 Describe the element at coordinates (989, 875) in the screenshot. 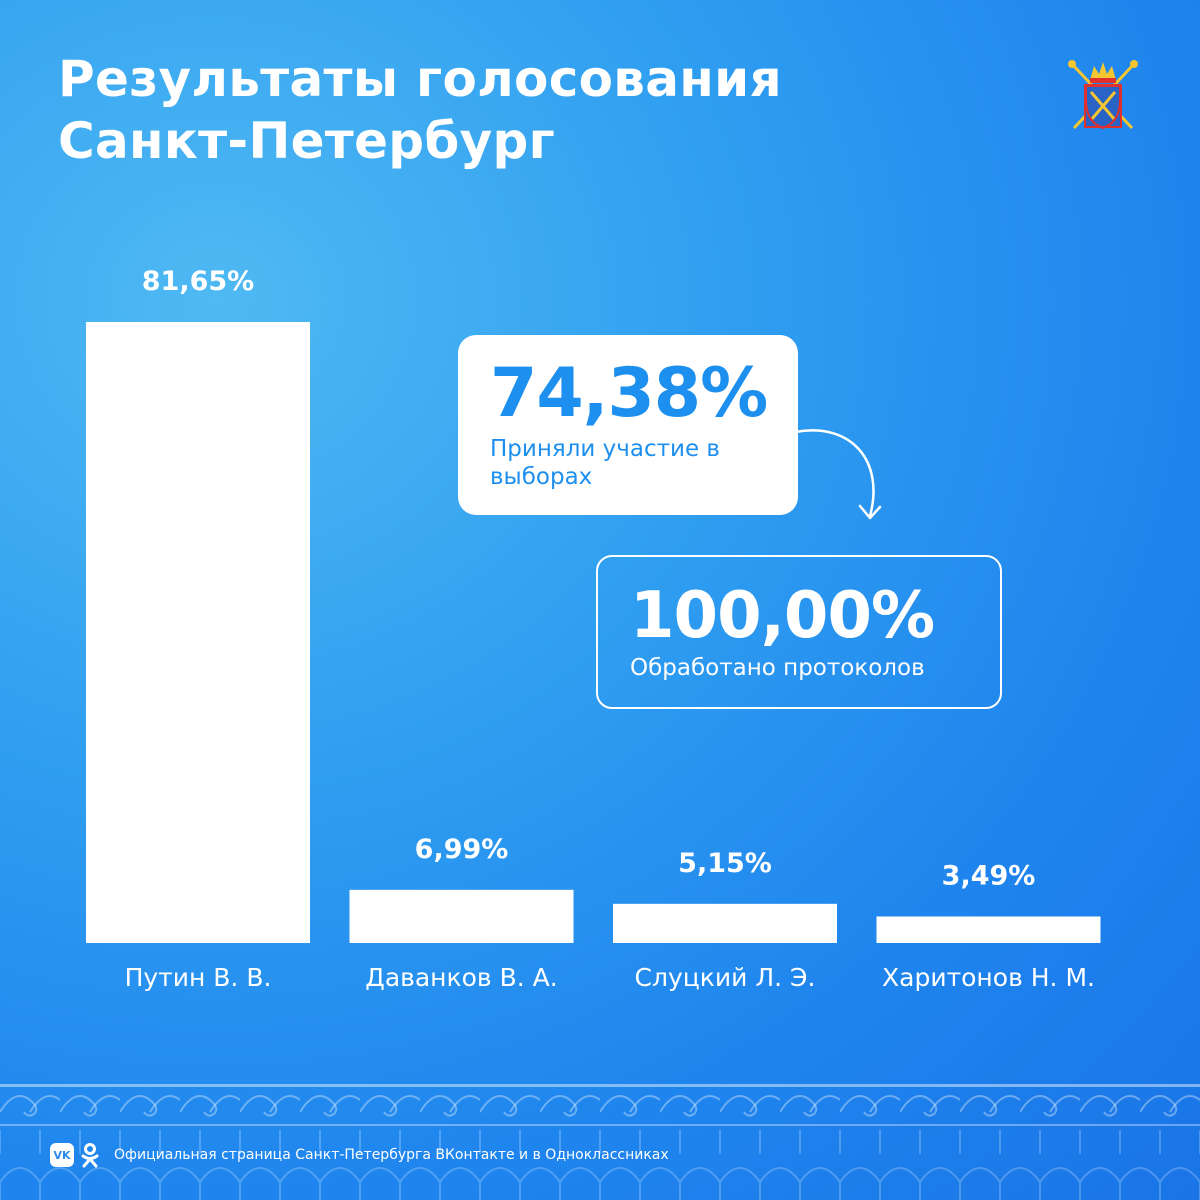

I see `value-label-4: 3,49%` at that location.